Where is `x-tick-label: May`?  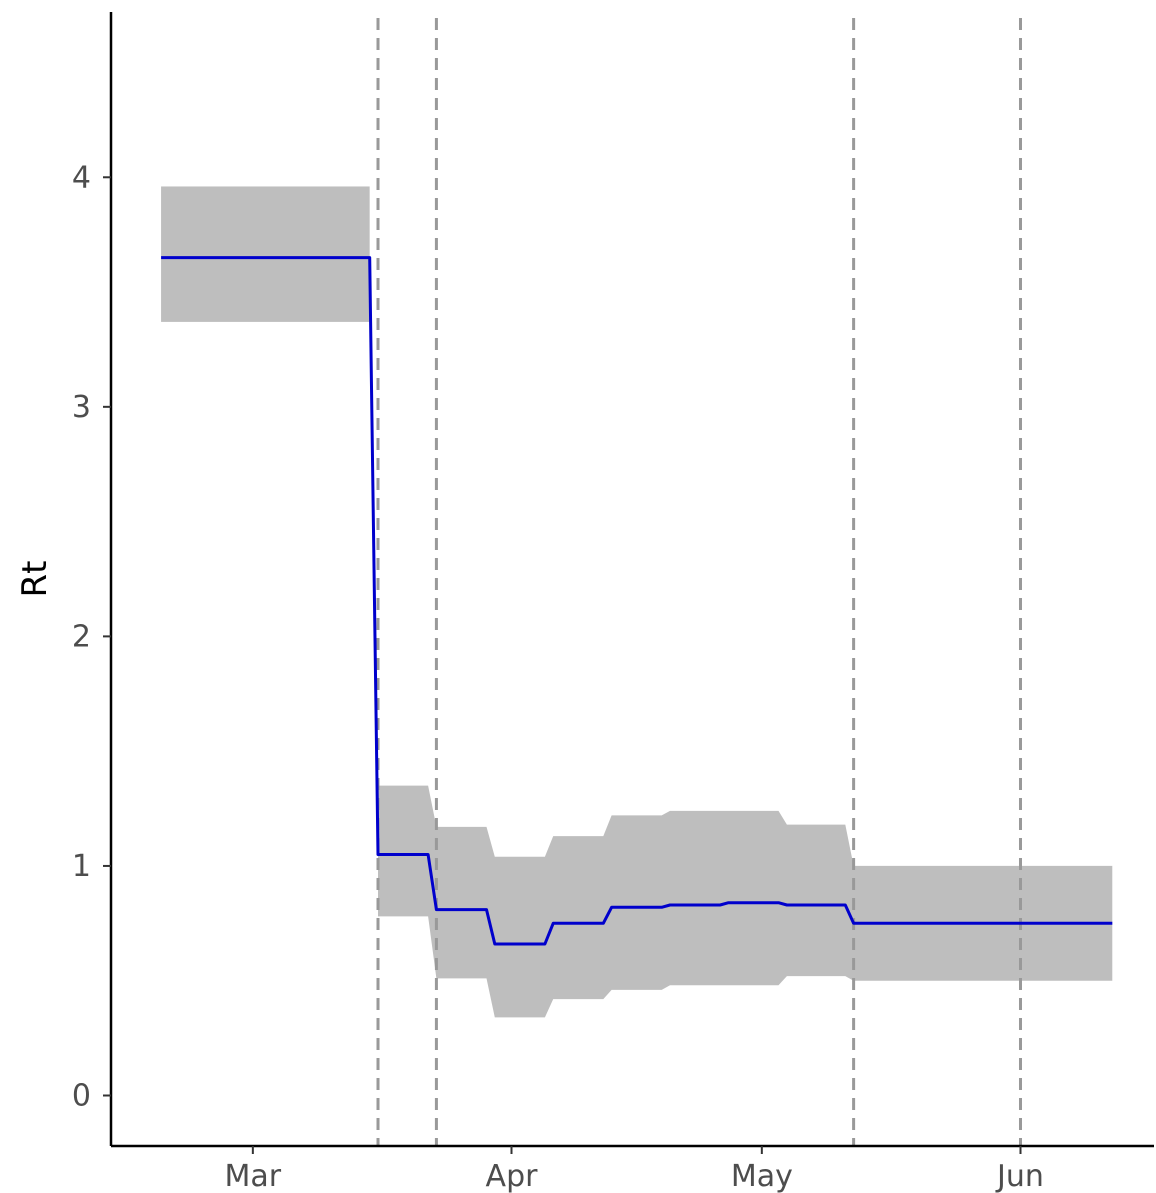
x-tick-label: May is located at coordinates (762, 1176).